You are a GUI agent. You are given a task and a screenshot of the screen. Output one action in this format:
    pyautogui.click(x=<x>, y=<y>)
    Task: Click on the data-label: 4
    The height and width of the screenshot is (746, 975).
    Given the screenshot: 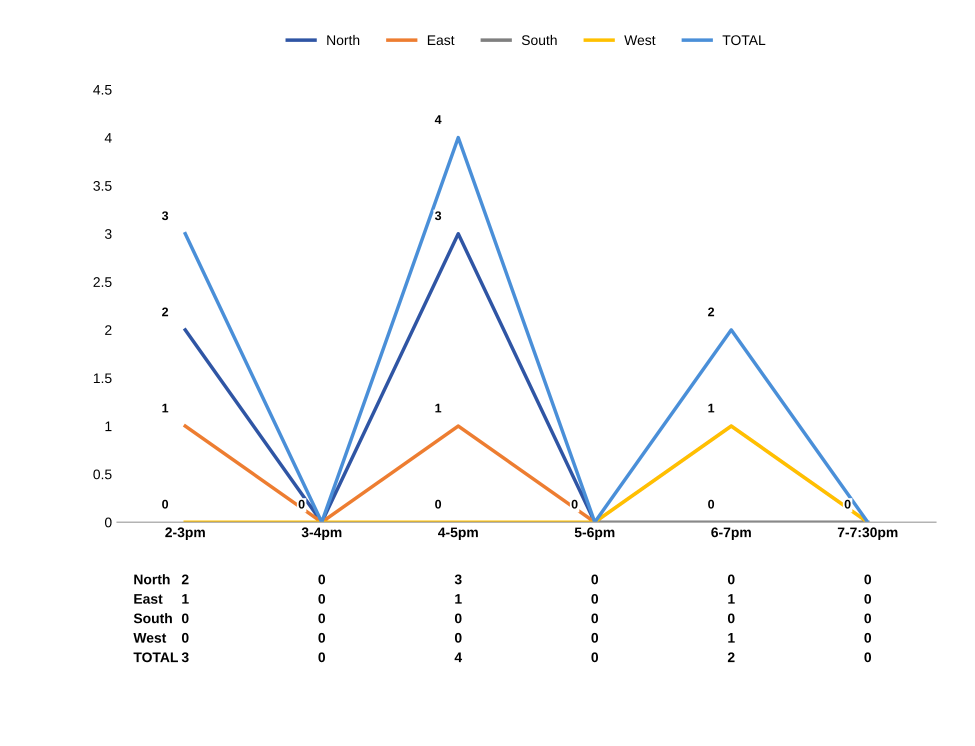 What is the action you would take?
    pyautogui.click(x=458, y=657)
    